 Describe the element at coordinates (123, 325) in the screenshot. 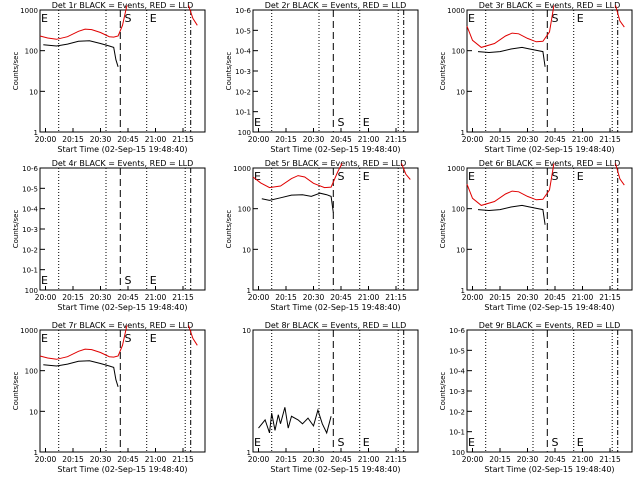

I see `chart-title: Det 7r BLACK = Events, RED = LLD` at that location.